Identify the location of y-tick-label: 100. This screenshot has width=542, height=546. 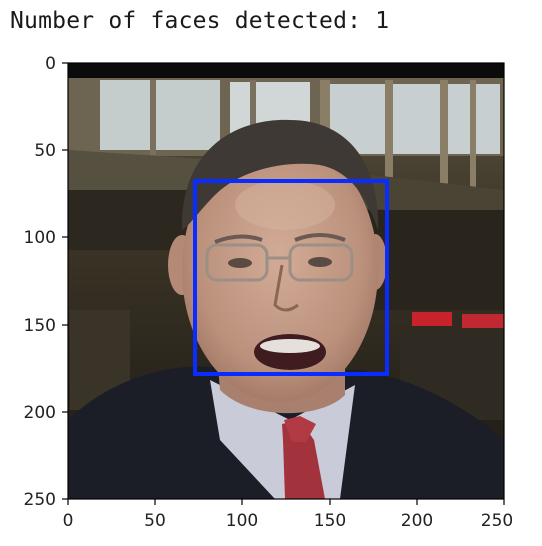
(40, 238).